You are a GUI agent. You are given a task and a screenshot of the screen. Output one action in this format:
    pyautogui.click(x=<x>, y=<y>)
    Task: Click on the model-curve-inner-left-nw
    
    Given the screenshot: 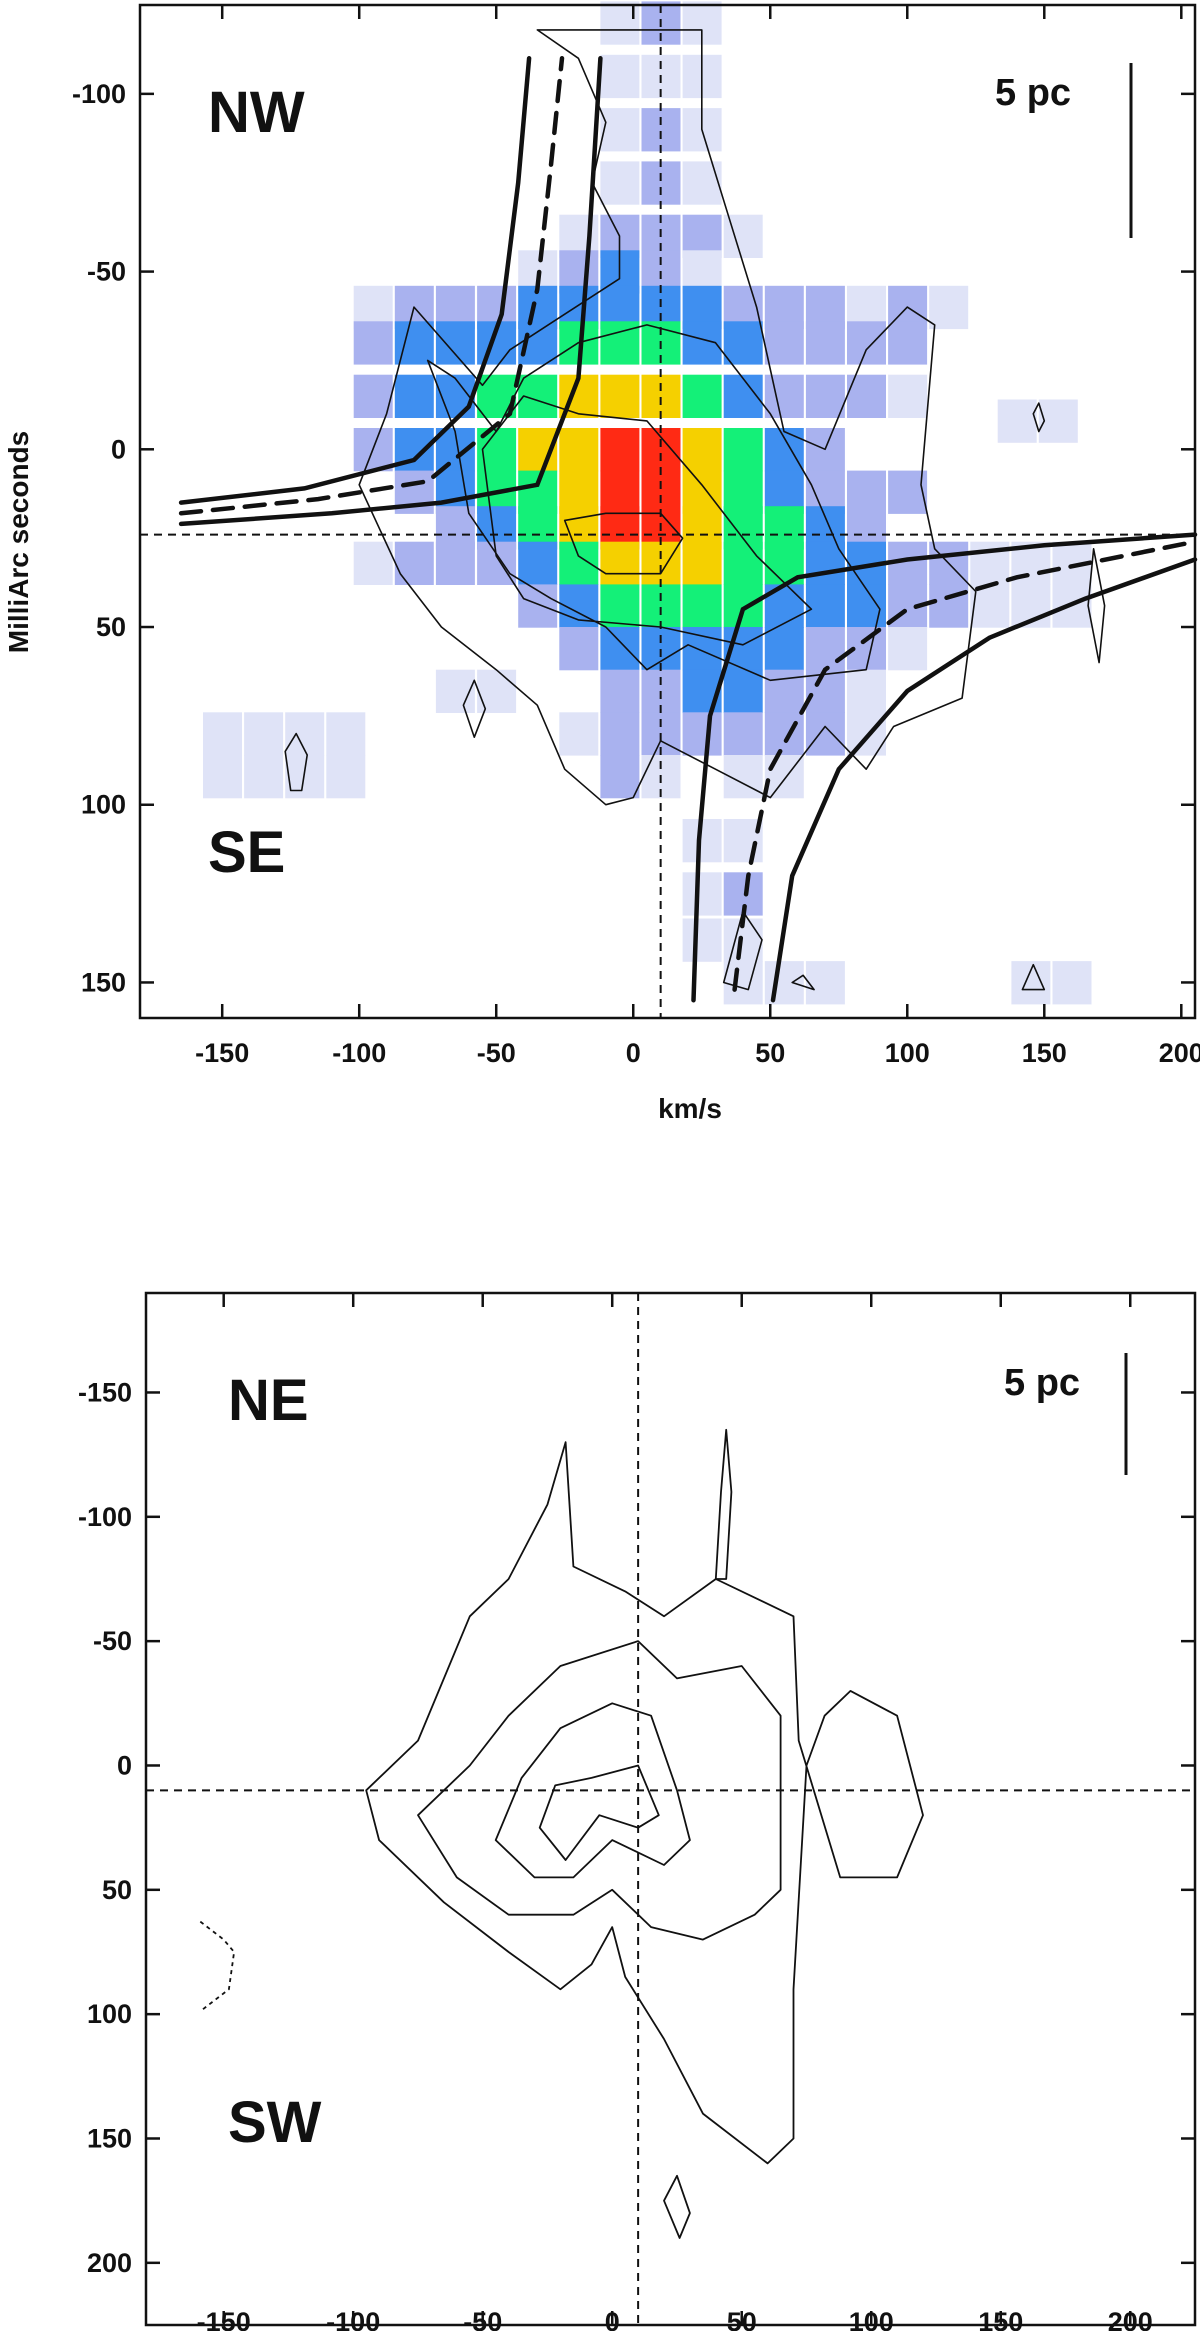 What is the action you would take?
    pyautogui.click(x=390, y=291)
    